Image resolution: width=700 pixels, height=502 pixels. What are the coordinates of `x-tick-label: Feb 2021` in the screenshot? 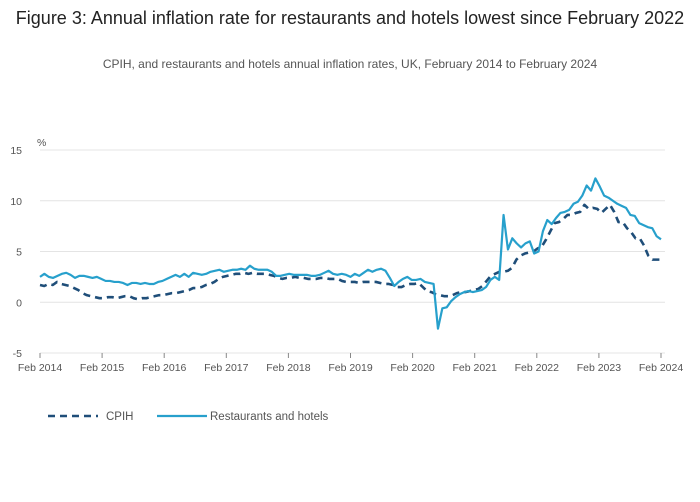 It's located at (475, 368).